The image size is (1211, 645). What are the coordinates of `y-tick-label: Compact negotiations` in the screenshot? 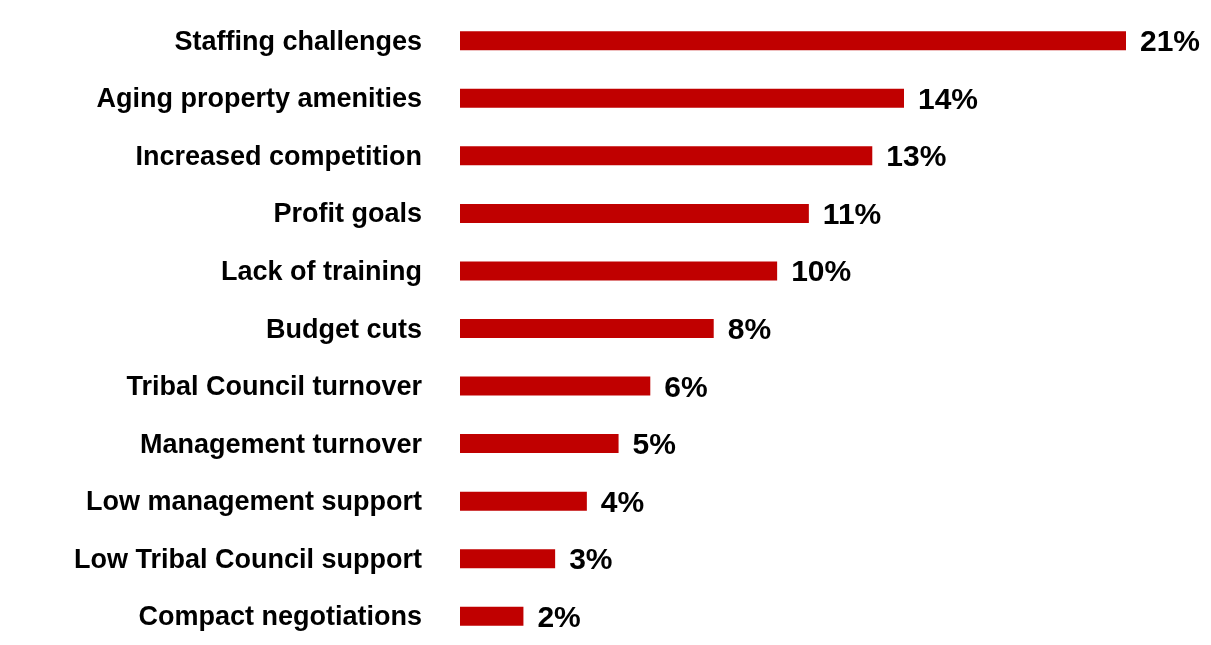 It's located at (280, 616).